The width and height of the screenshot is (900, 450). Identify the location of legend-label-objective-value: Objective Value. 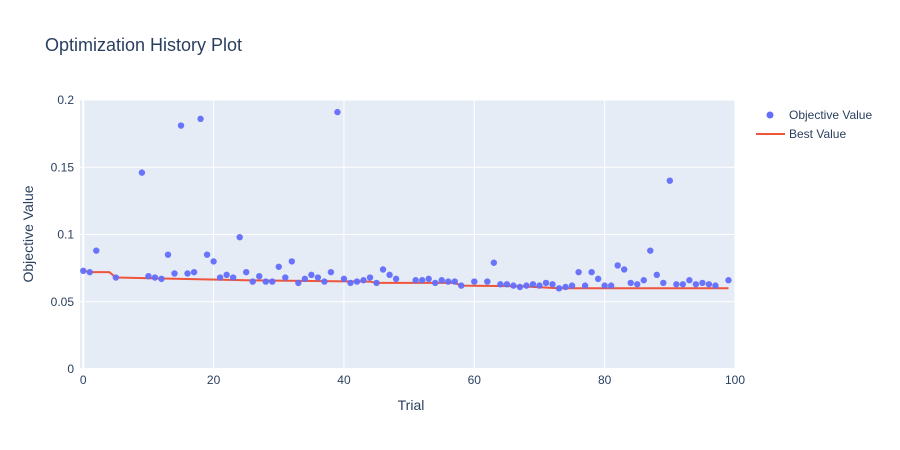
(830, 115).